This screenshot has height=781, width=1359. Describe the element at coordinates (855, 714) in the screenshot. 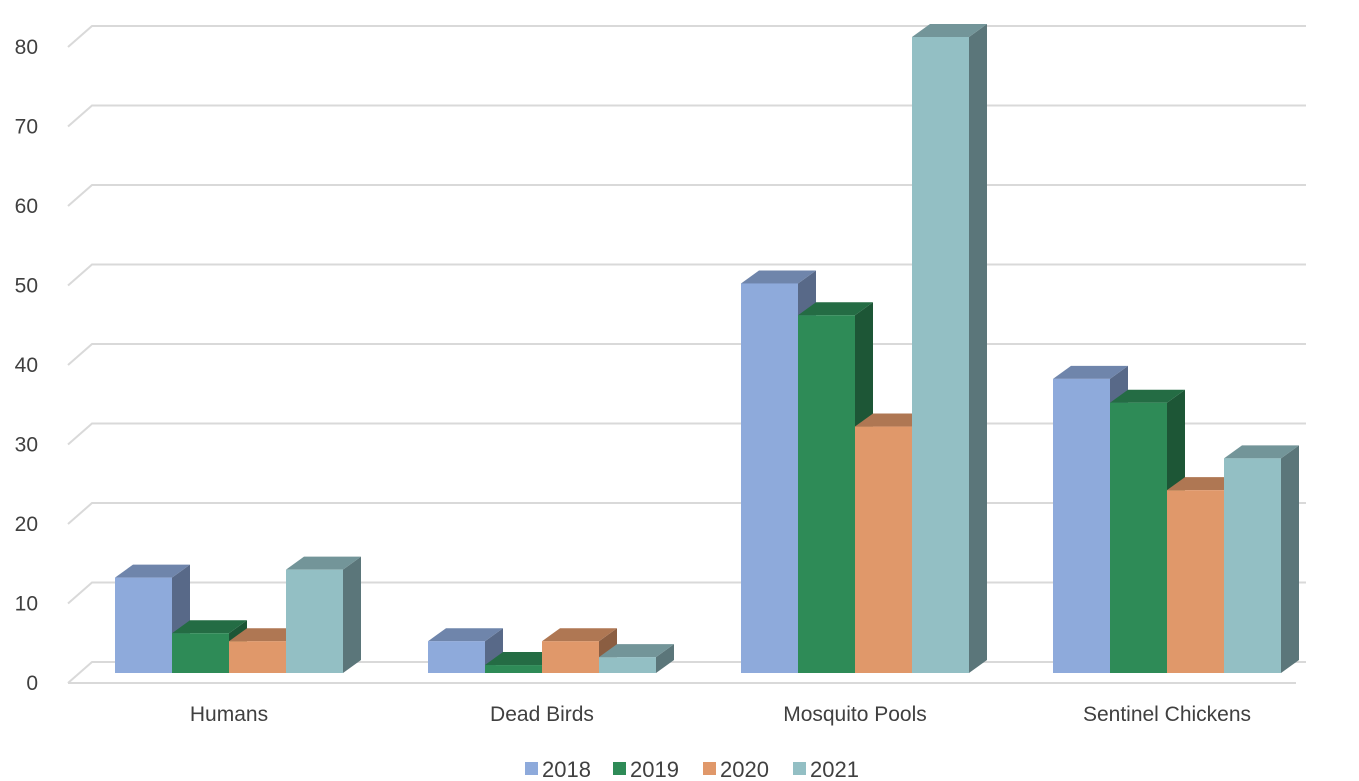

I see `x-category-label: Mosquito Pools` at that location.